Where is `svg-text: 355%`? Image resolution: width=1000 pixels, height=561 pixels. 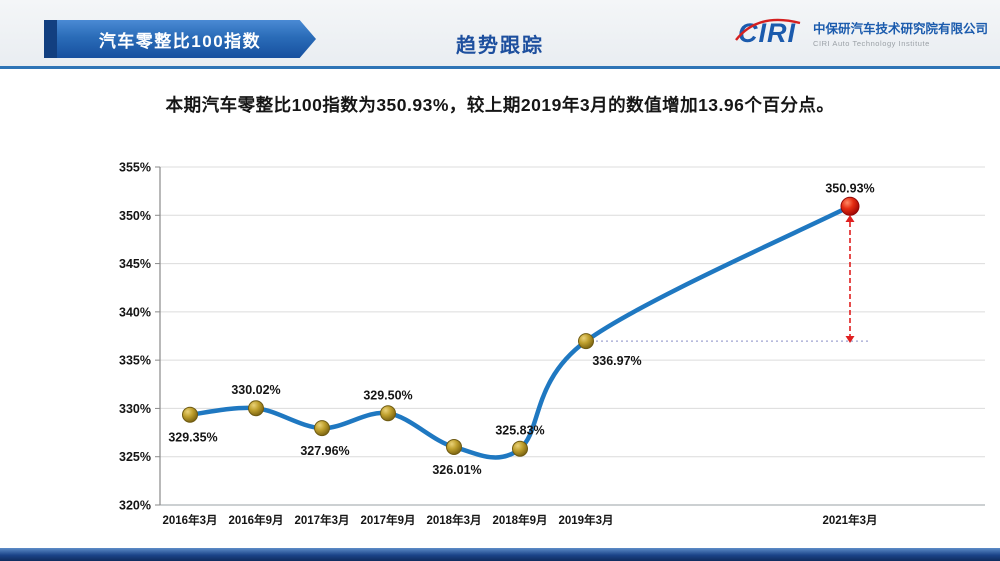
svg-text: 355% is located at coordinates (135, 168).